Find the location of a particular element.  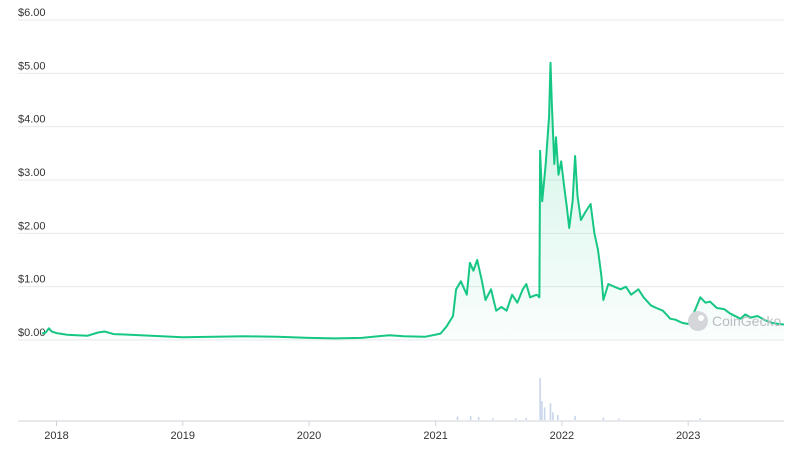

y-tick-label: $0.00 is located at coordinates (32, 333).